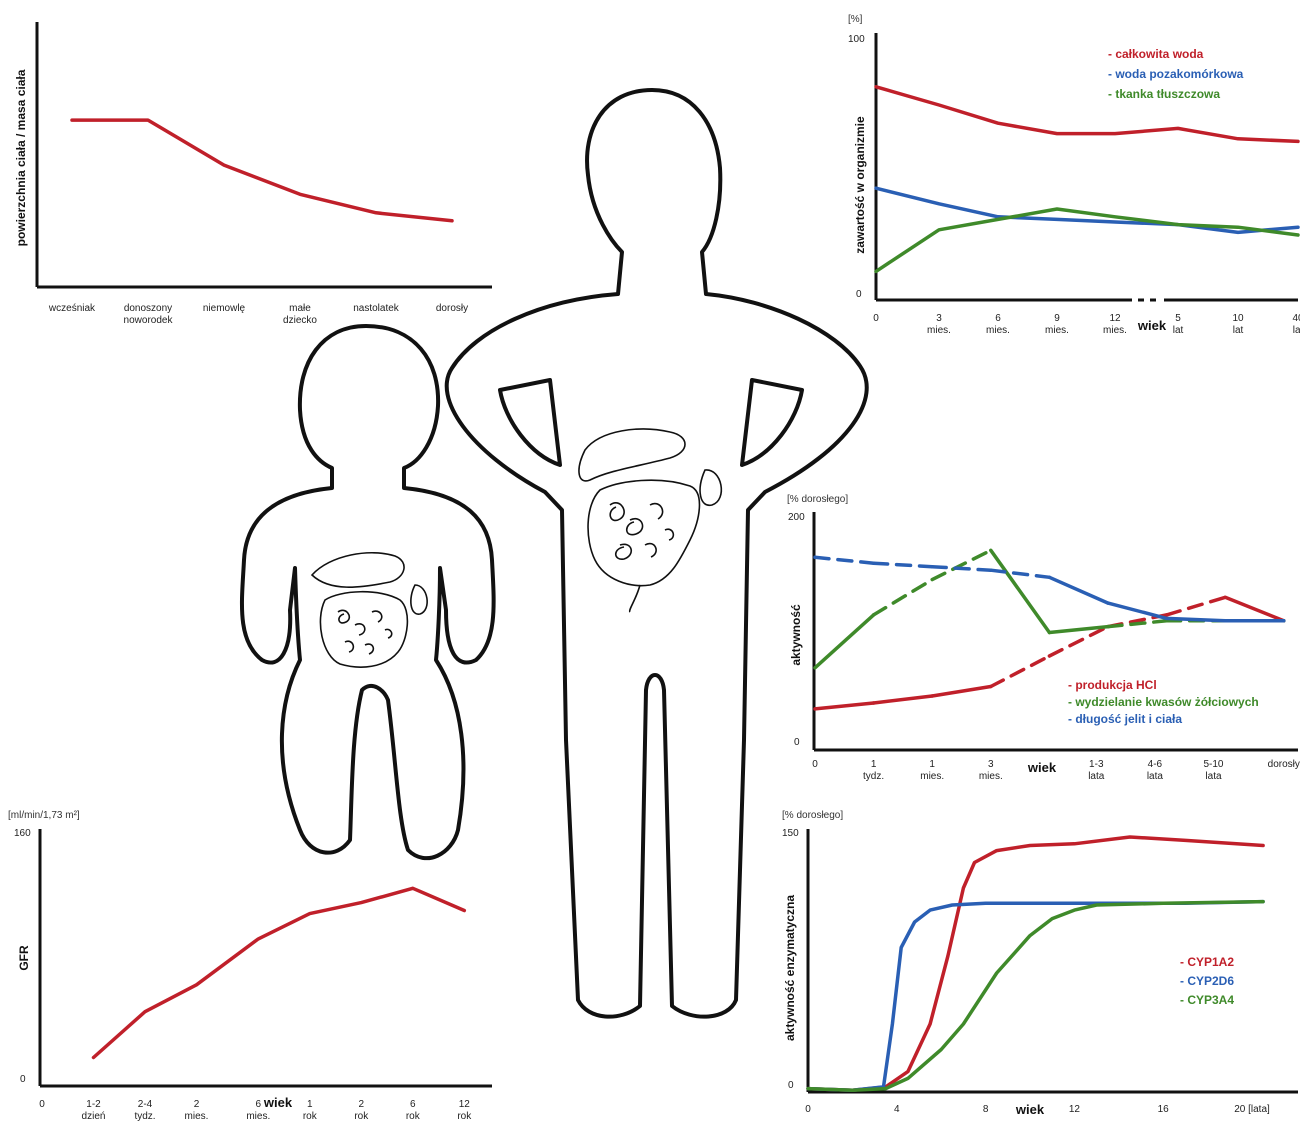 This screenshot has width=1300, height=1127. What do you see at coordinates (859, 294) in the screenshot?
I see `water-y-tick-0: 0` at bounding box center [859, 294].